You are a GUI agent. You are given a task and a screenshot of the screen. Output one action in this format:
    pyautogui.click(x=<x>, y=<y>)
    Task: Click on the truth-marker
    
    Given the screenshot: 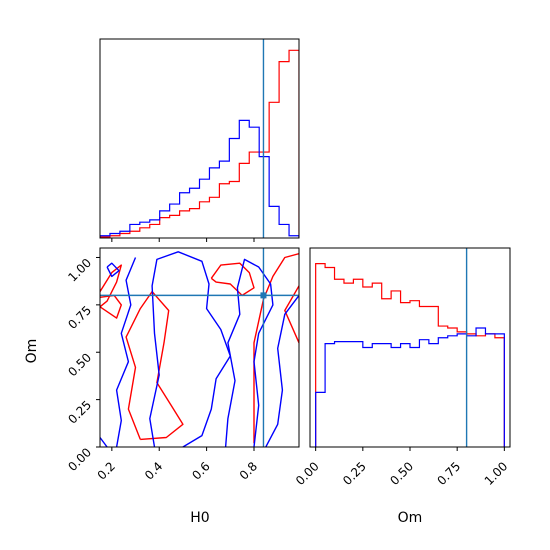 What is the action you would take?
    pyautogui.click(x=263, y=295)
    